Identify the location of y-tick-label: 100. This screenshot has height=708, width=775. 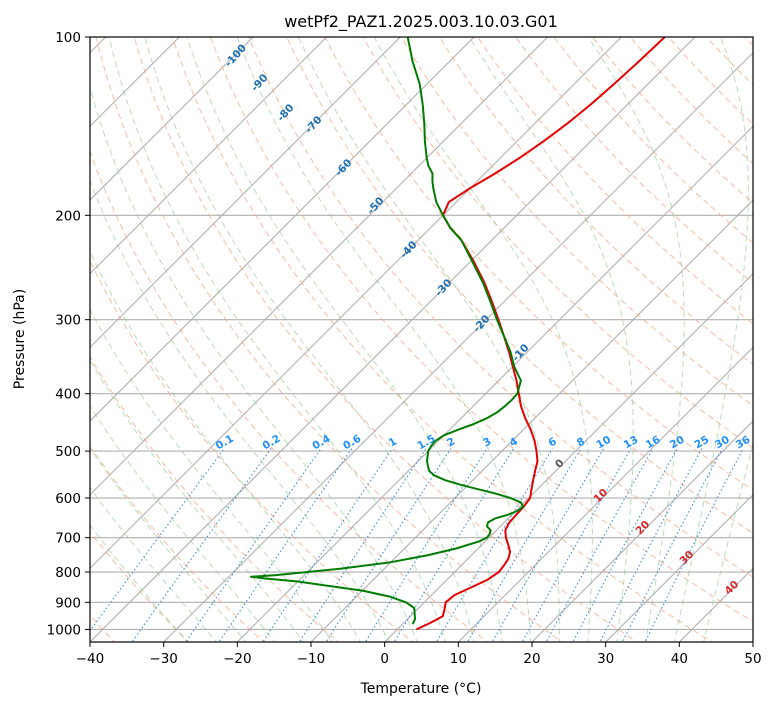
(68, 38).